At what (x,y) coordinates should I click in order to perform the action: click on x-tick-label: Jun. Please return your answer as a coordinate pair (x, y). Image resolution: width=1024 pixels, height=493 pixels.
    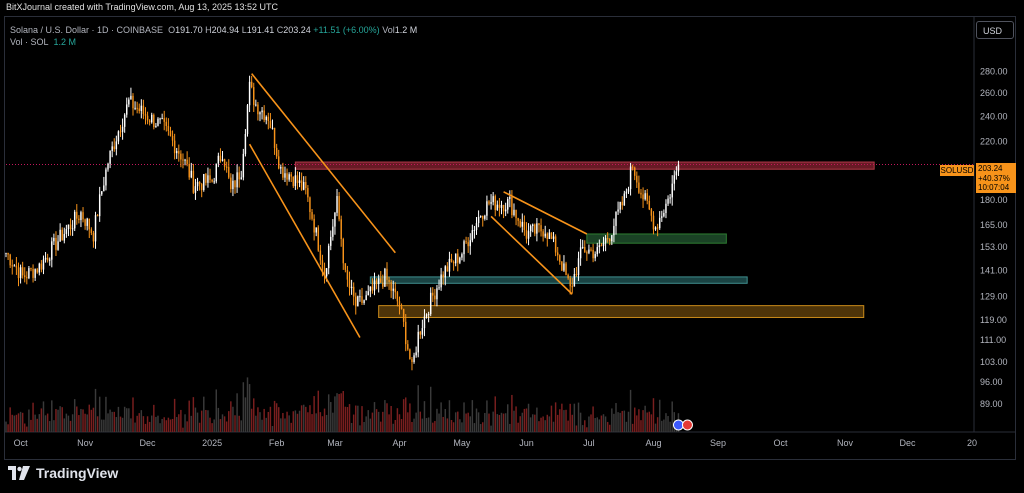
    Looking at the image, I should click on (526, 443).